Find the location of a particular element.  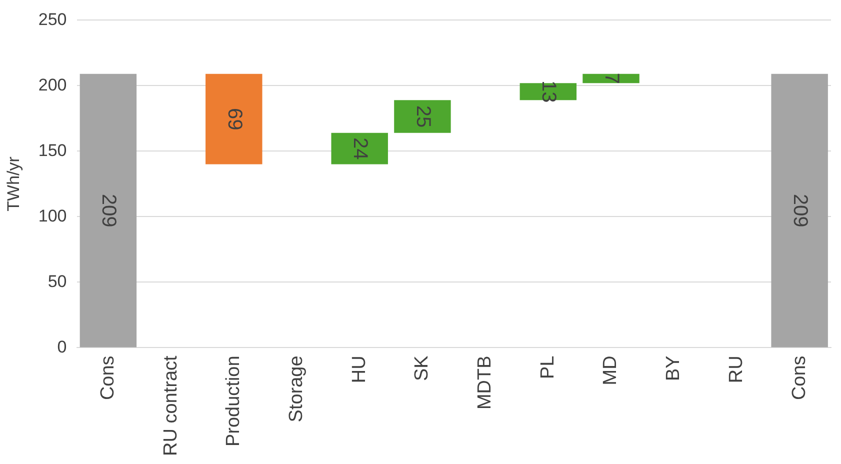

data-label: 7 is located at coordinates (611, 78).